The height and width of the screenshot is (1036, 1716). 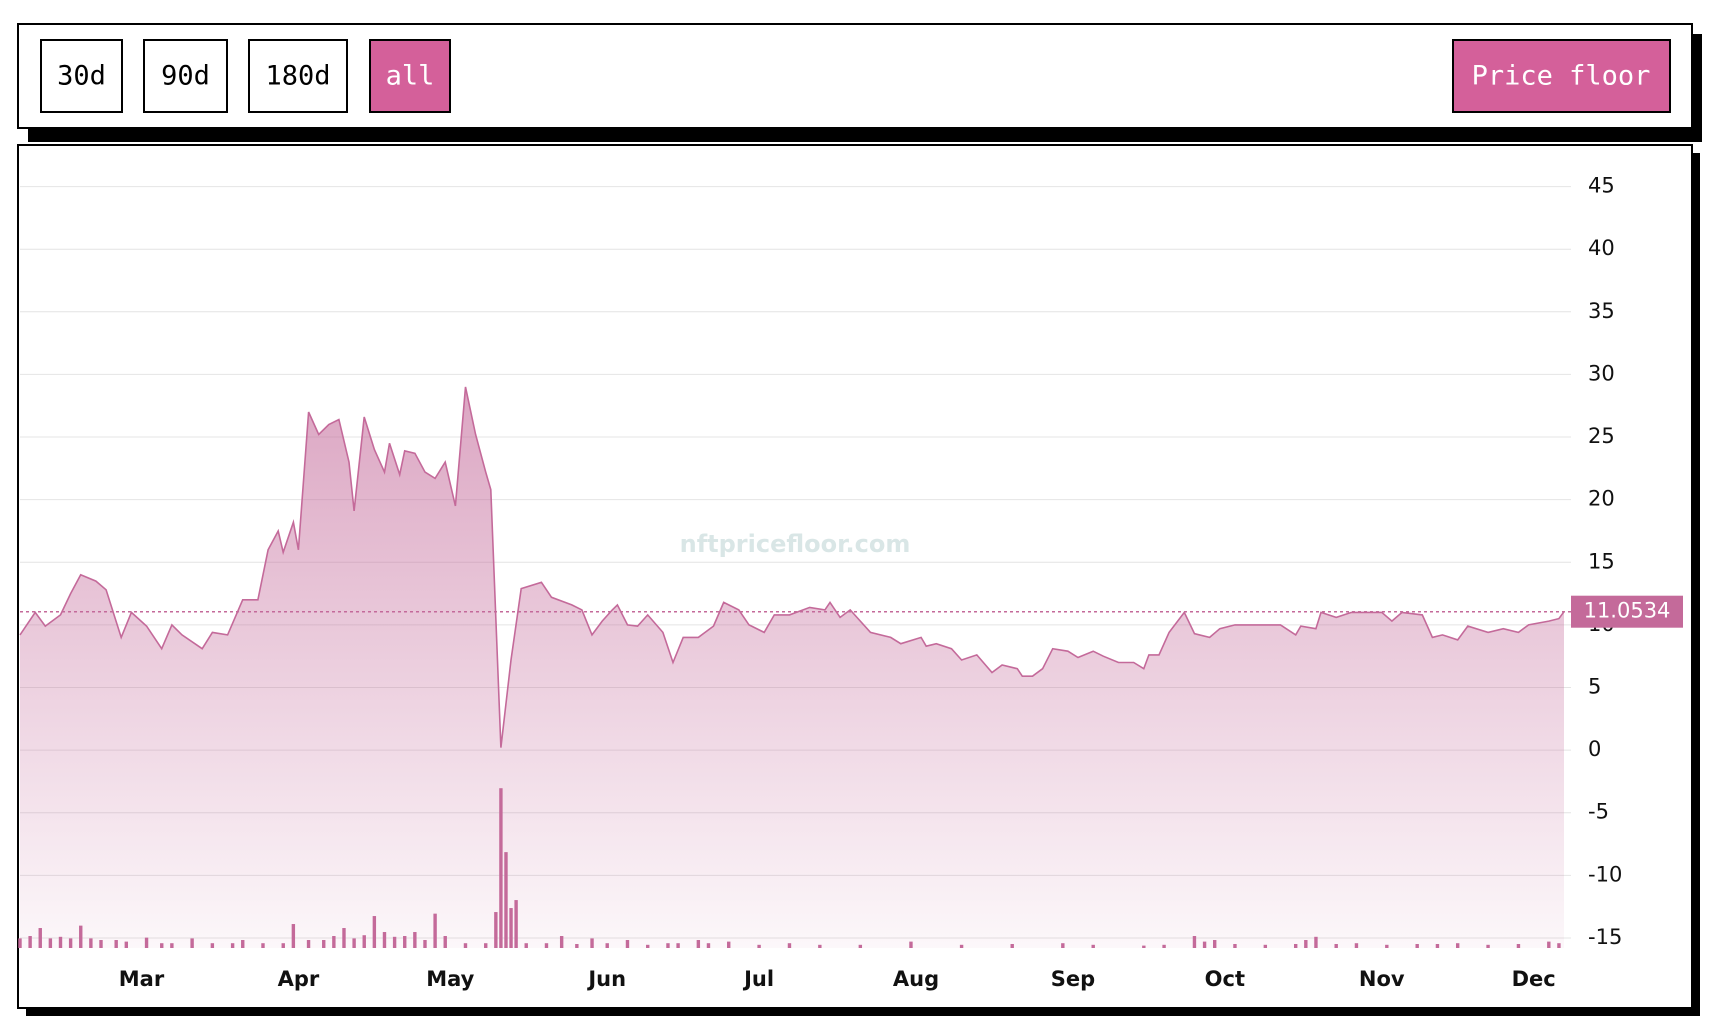 I want to click on x-tick-label: Mar, so click(x=142, y=979).